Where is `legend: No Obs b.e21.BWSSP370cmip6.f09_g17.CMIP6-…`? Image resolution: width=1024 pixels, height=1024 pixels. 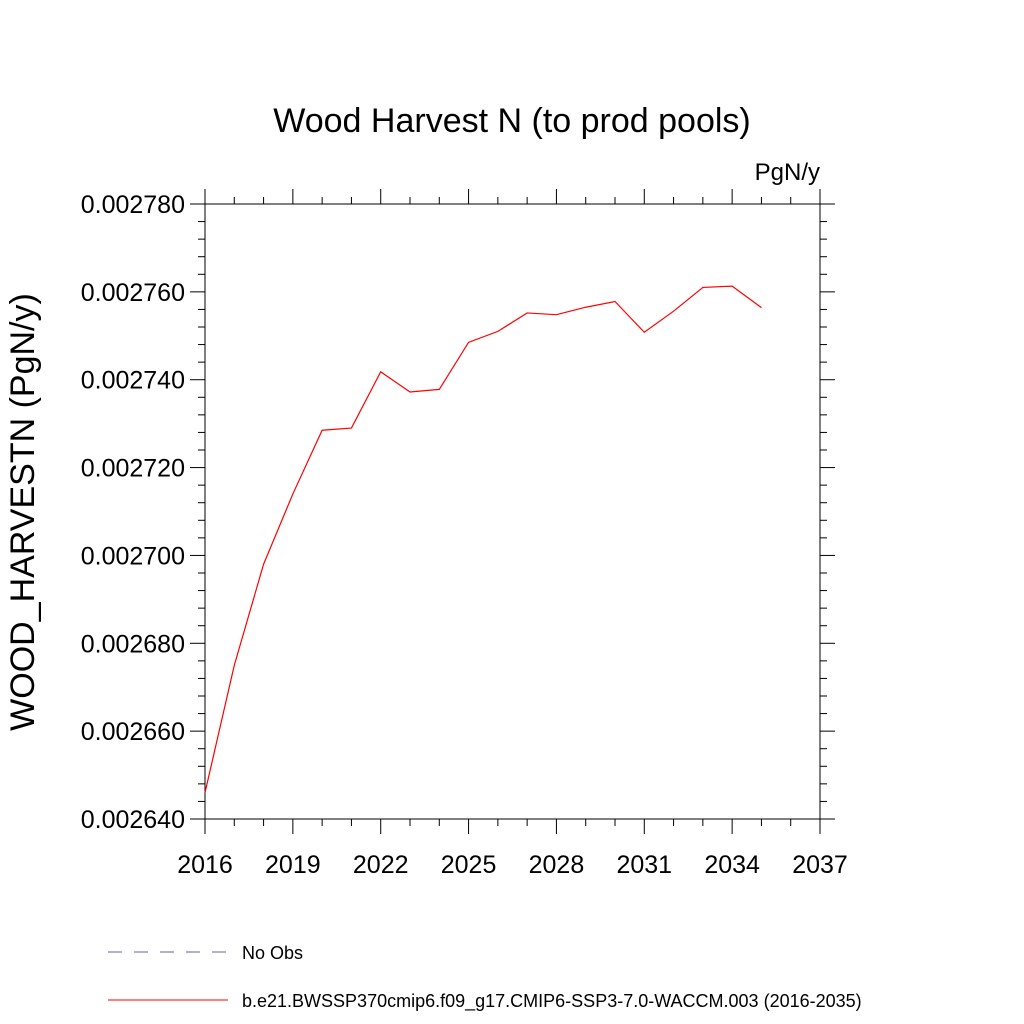
legend: No Obs b.e21.BWSSP370cmip6.f09_g17.CMIP6-… is located at coordinates (485, 977).